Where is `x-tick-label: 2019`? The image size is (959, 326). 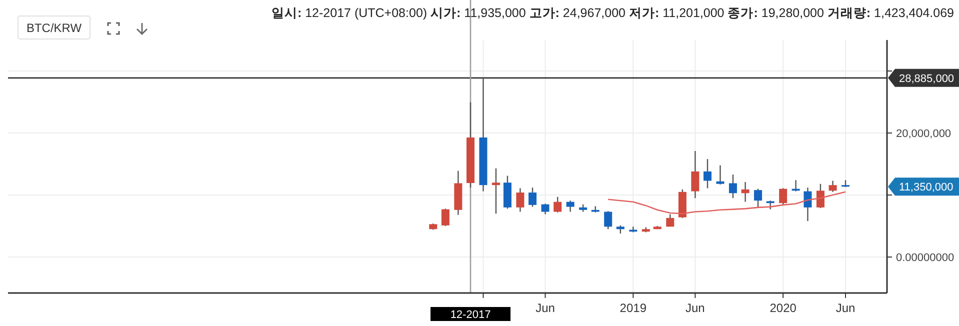 x-tick-label: 2019 is located at coordinates (633, 308).